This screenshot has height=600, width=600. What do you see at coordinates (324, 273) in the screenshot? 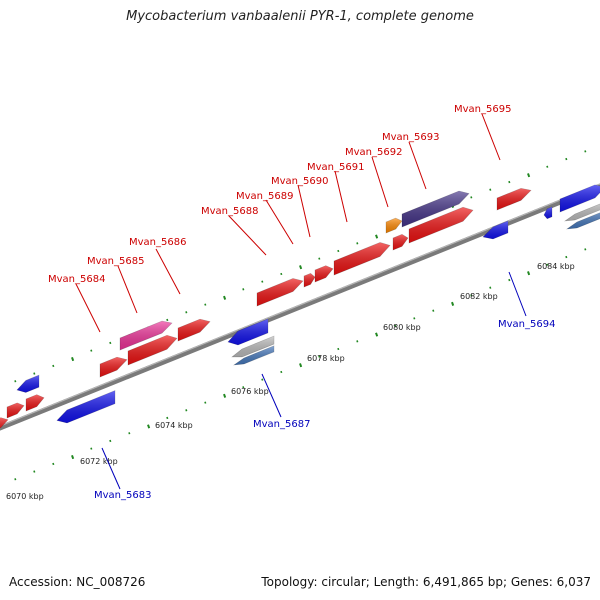
I see `gene-arrow-mvan-5690-shading` at bounding box center [324, 273].